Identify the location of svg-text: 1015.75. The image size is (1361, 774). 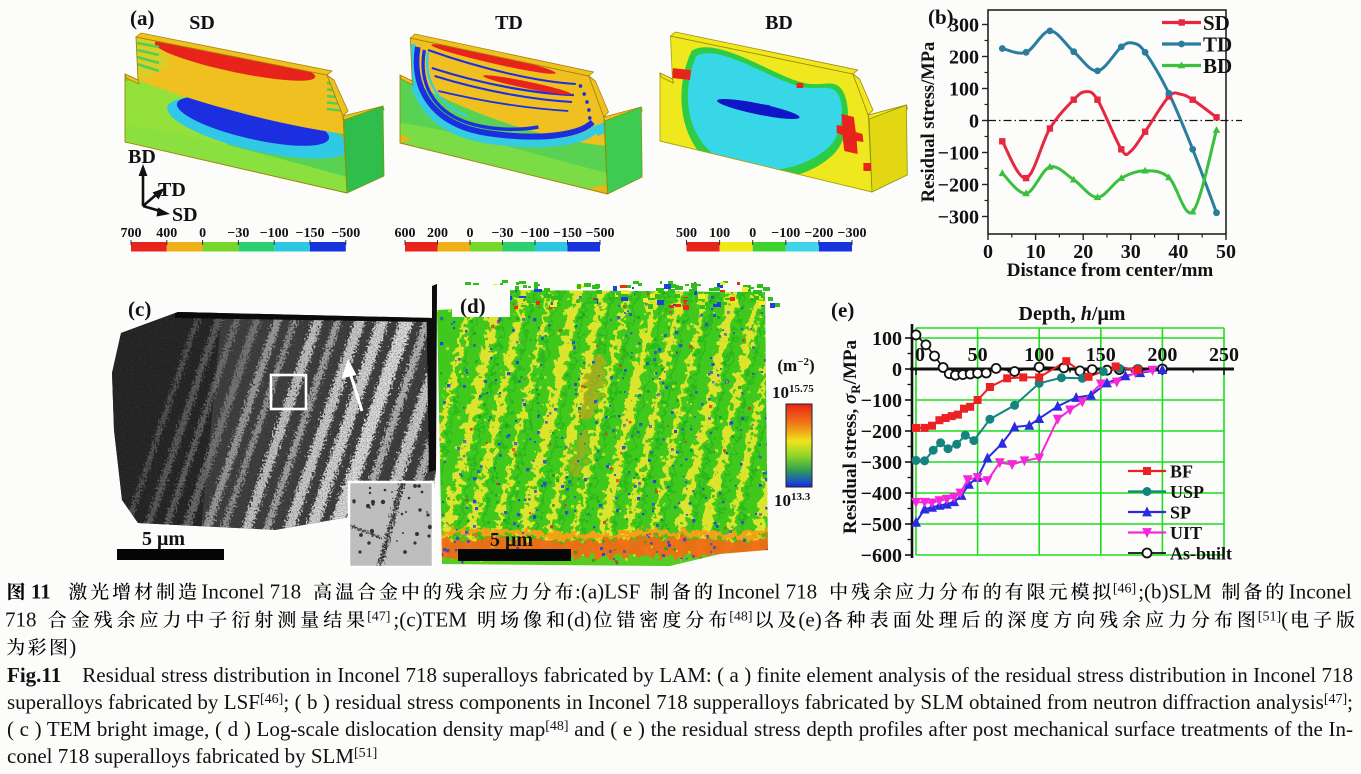
(793, 392).